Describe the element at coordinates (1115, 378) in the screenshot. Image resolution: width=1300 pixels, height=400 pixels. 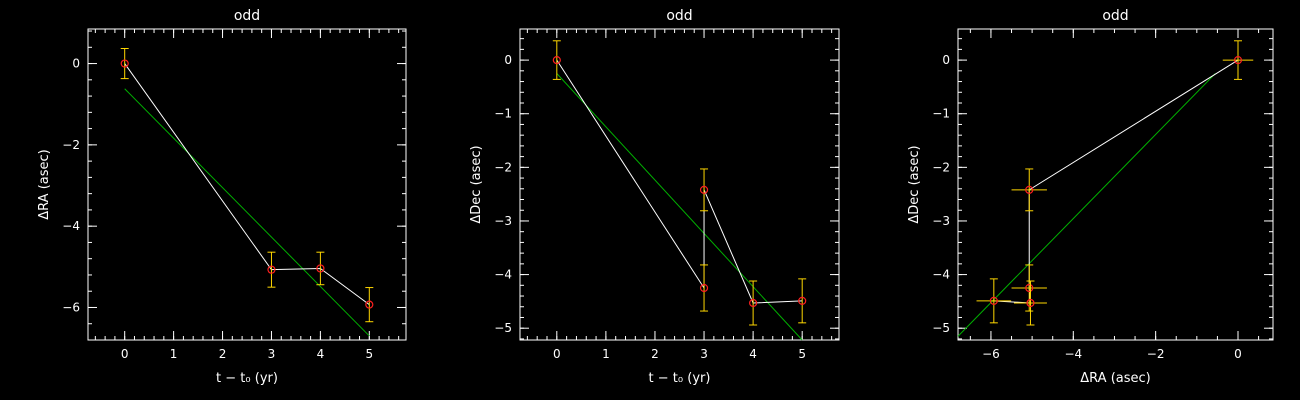
I see `x-axis-label: ΔRA (asec)` at that location.